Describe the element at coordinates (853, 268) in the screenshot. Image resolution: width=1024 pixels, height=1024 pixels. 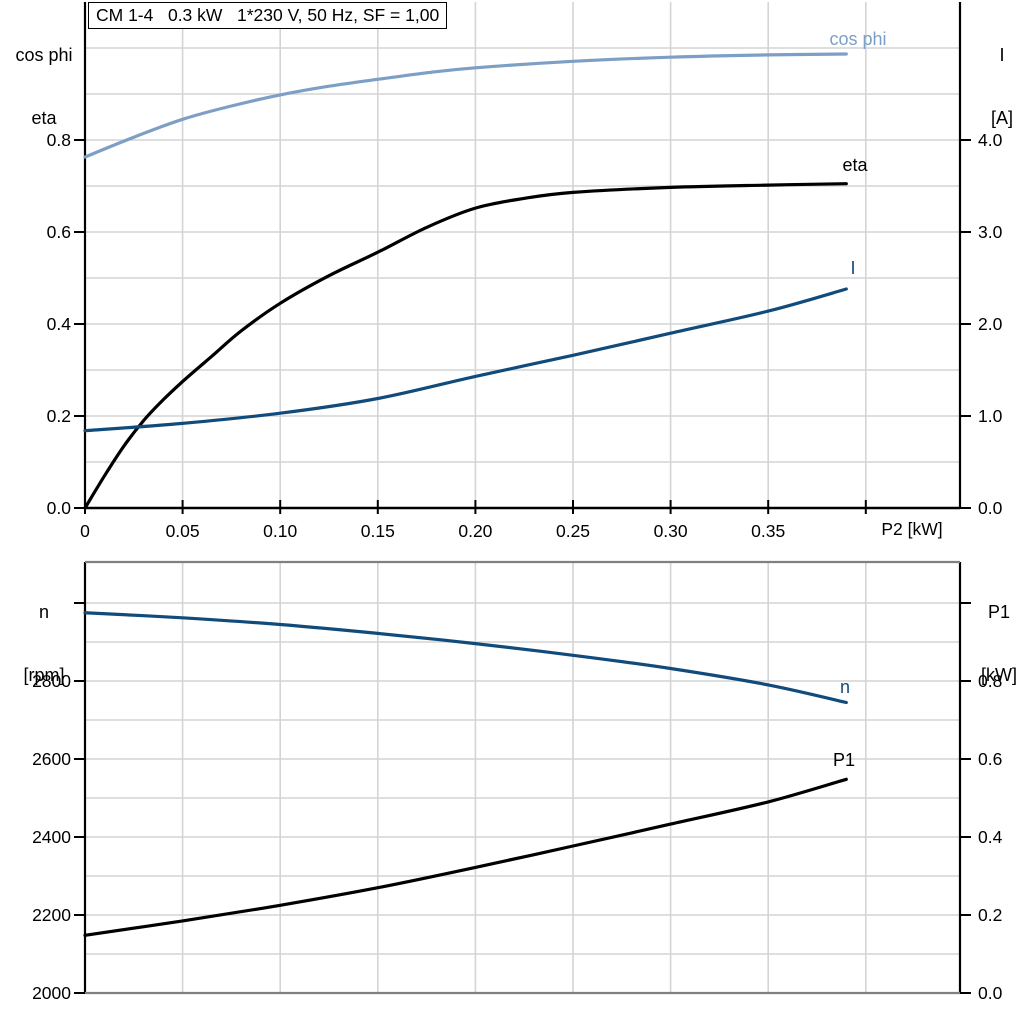
I see `curve-label-current: I` at that location.